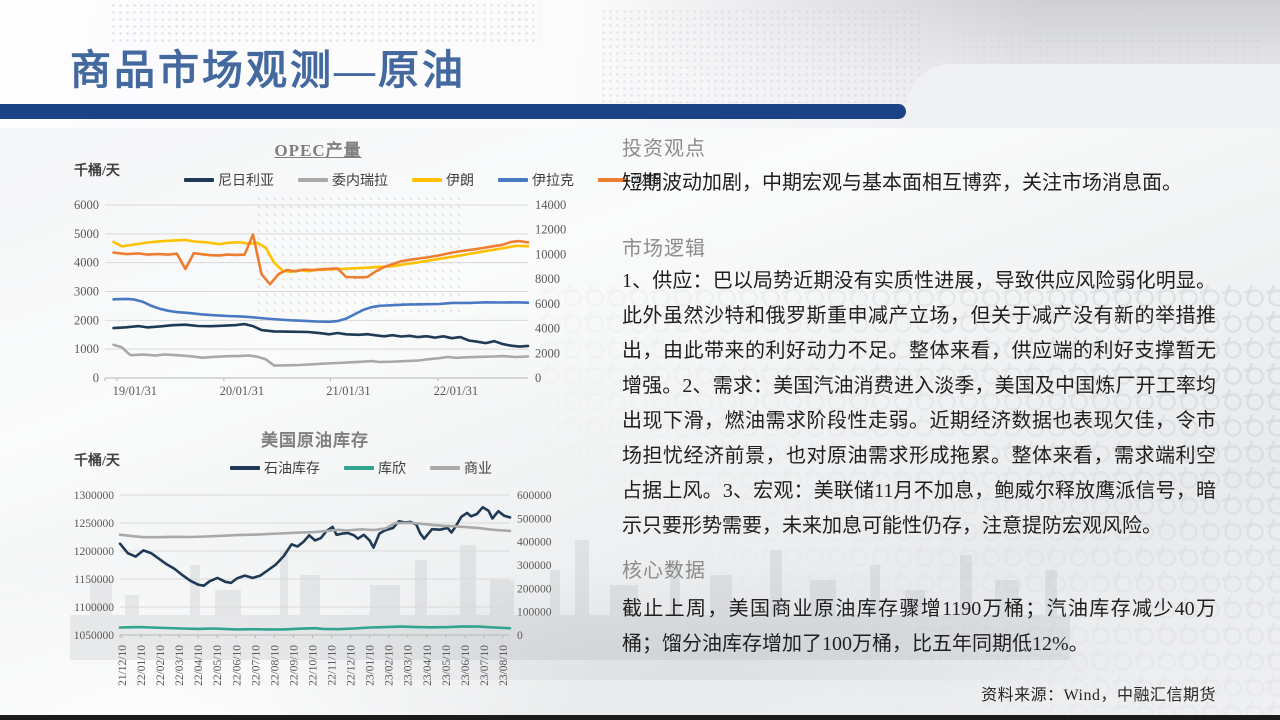 The height and width of the screenshot is (720, 1280). Describe the element at coordinates (1098, 695) in the screenshot. I see `data-source-note: 资料来源：Wind，中融汇信期货` at that location.